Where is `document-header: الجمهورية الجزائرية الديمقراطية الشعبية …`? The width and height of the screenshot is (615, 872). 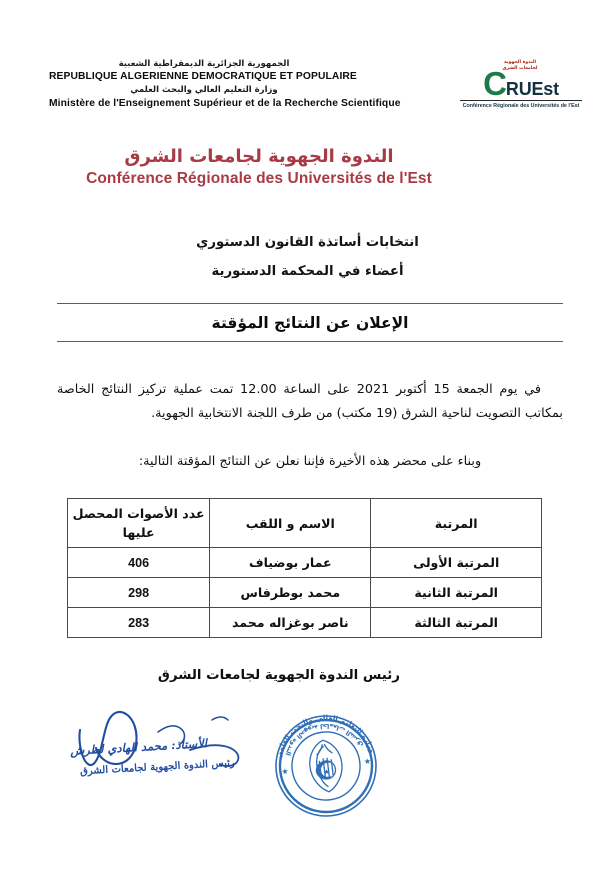
document-header: الجمهورية الجزائرية الديمقراطية الشعبية … is located at coordinates (307, 98).